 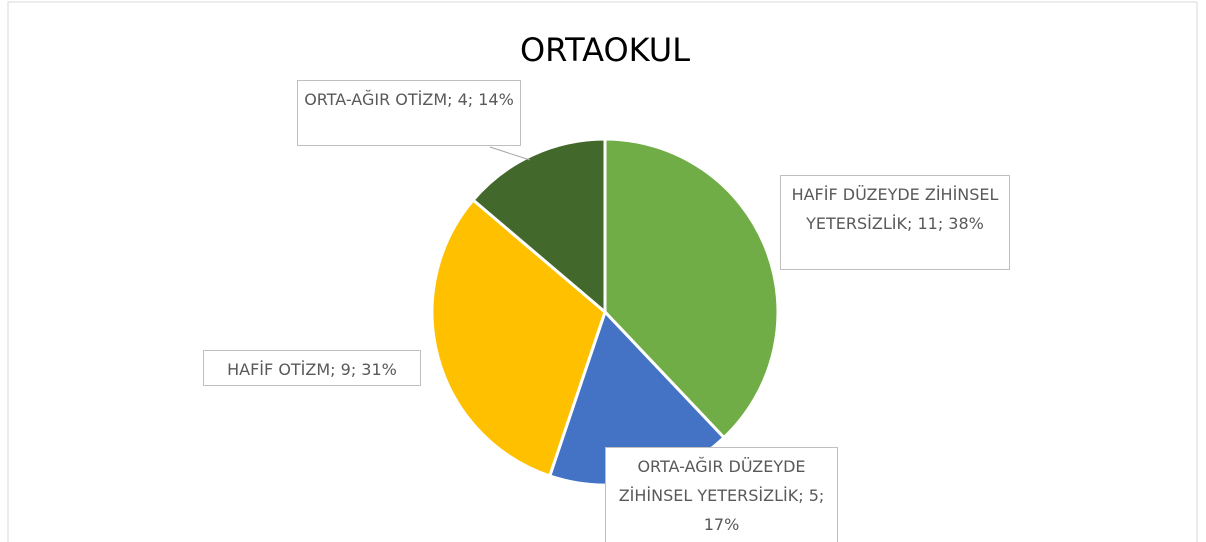 I want to click on data-label-box: HAFİF OTİZM; 9; 31%, so click(x=312, y=368).